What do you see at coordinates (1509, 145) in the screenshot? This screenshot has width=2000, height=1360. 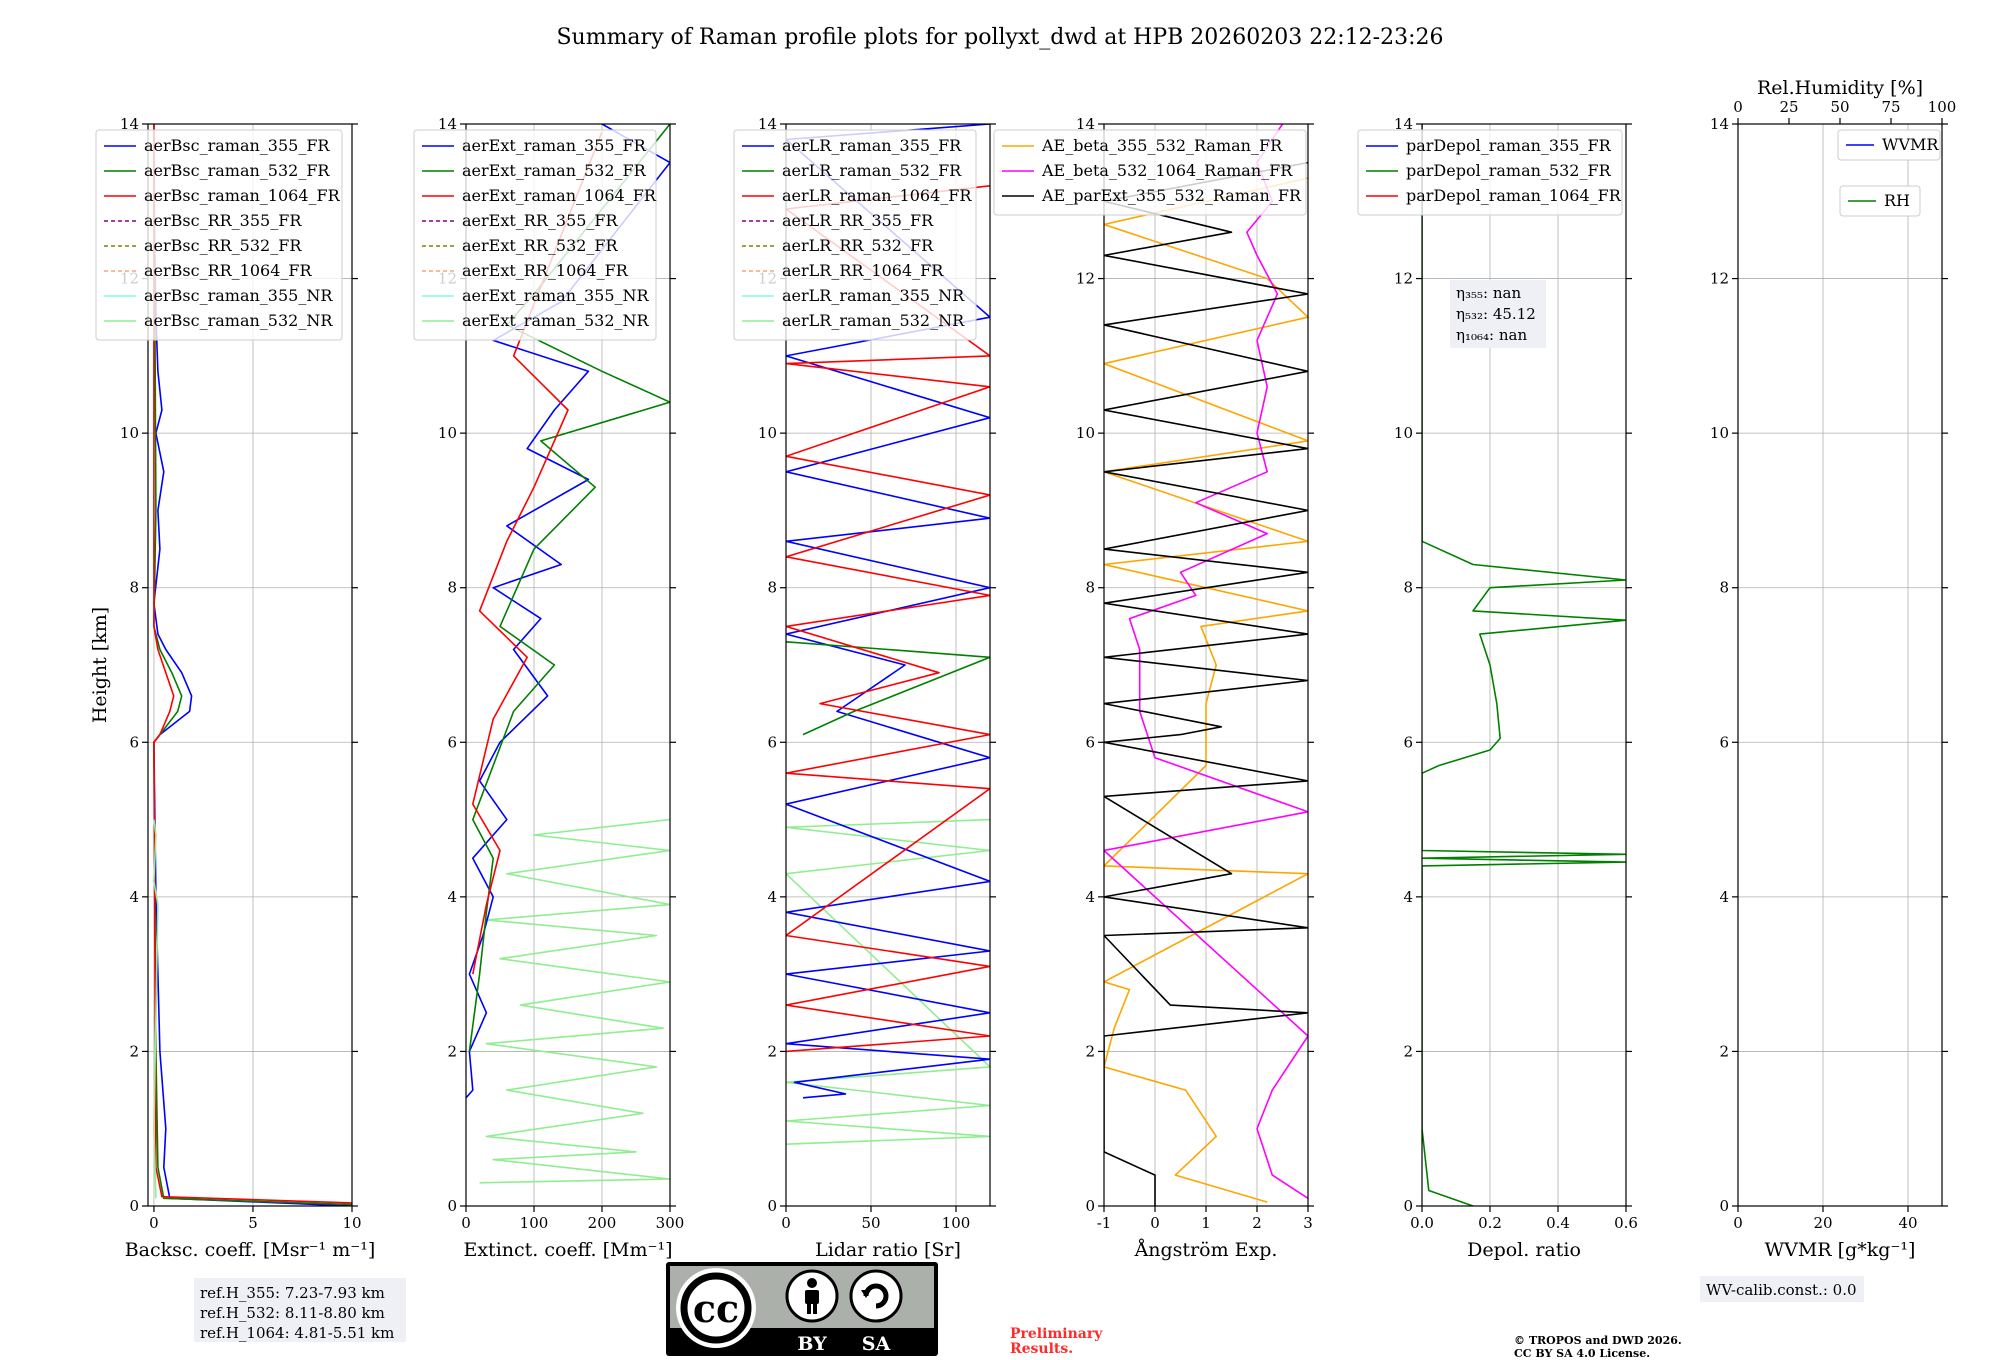 I see `legend-entry: parDepol_raman_355_FR` at bounding box center [1509, 145].